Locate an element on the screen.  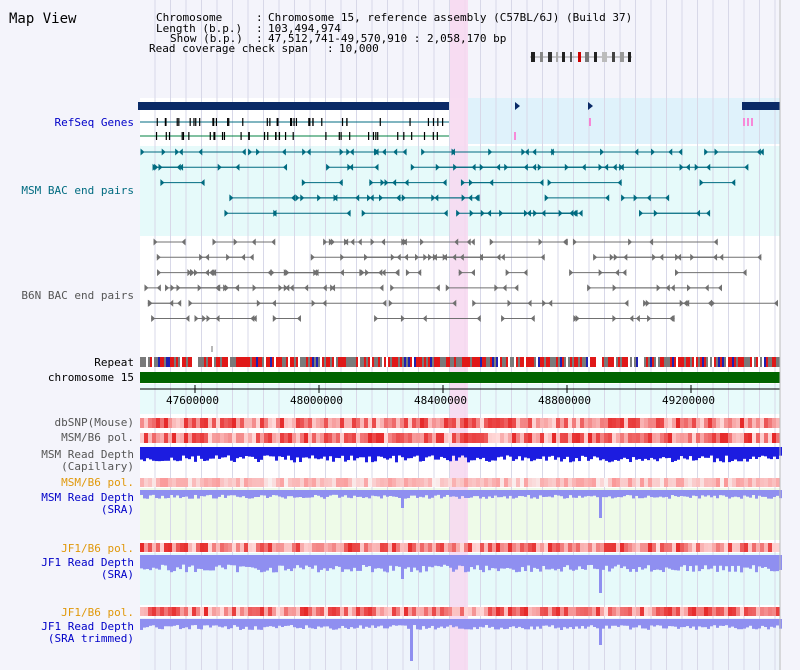
track-label-b6n-bac: B6N BAC end pairs is located at coordinates (77, 295).